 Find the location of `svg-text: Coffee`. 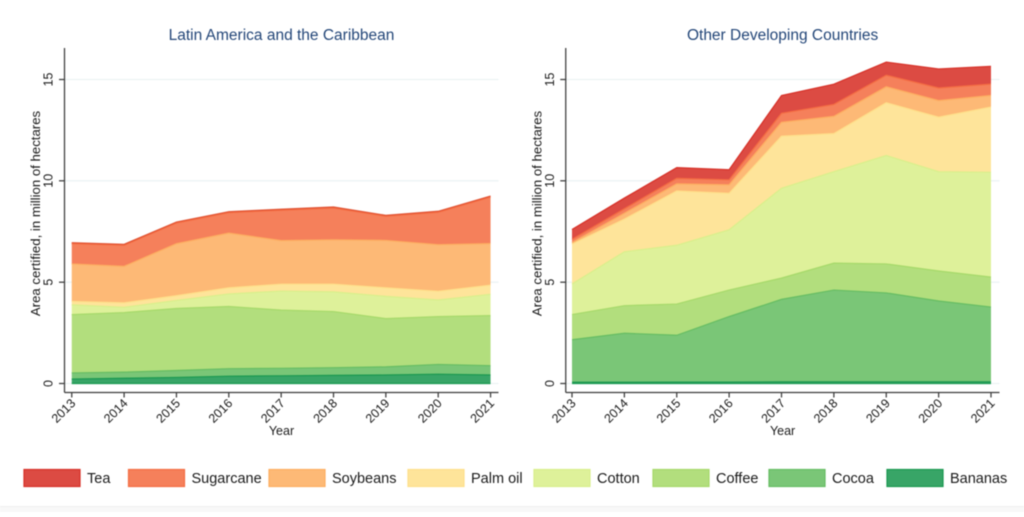

svg-text: Coffee is located at coordinates (737, 479).